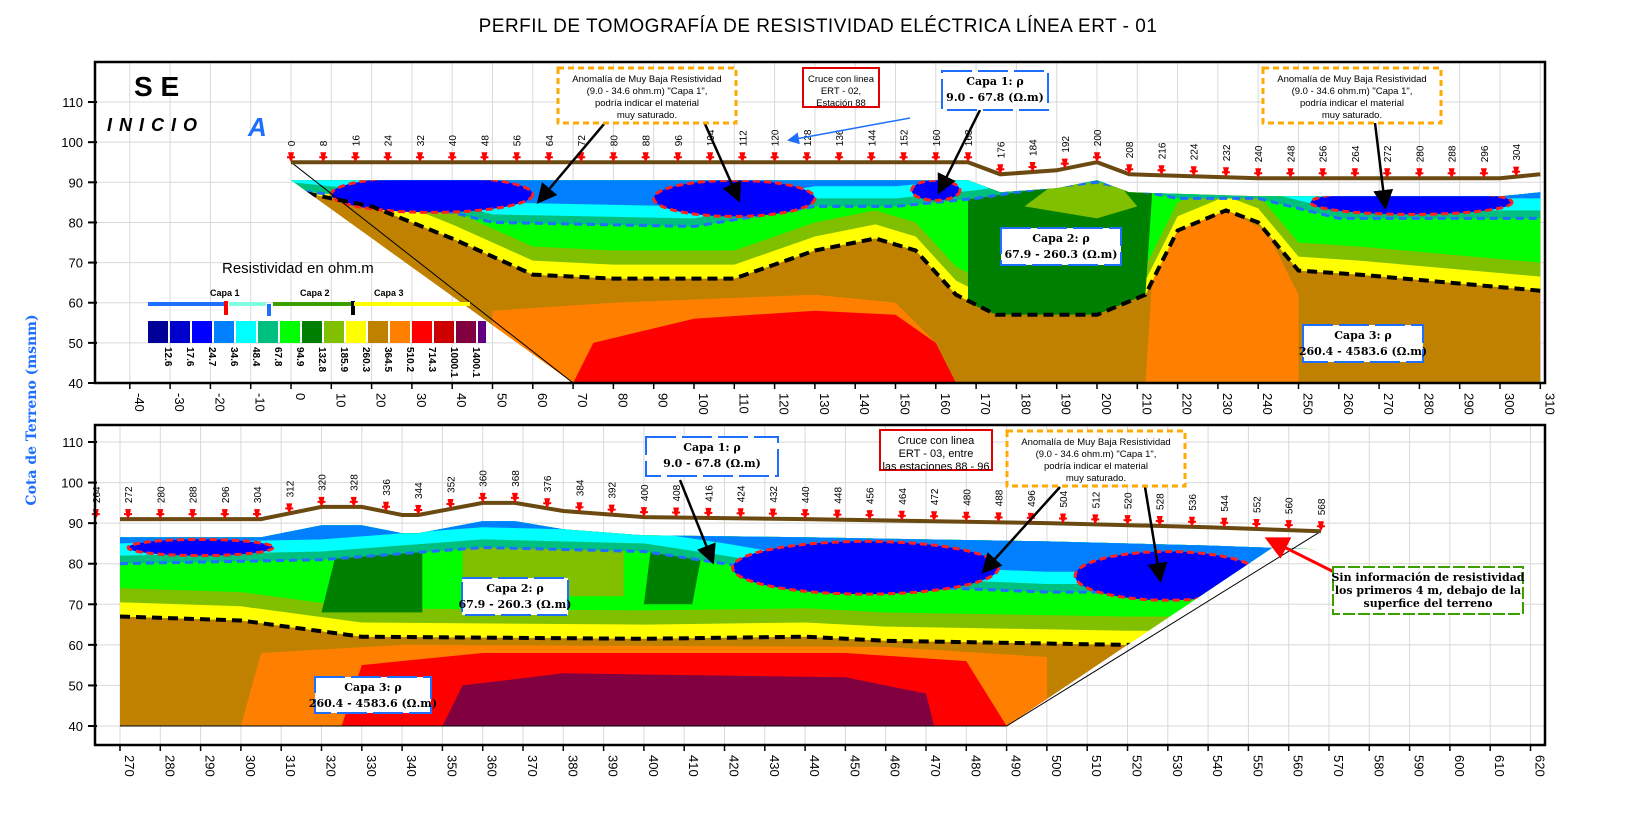 This screenshot has height=823, width=1645. Describe the element at coordinates (72, 442) in the screenshot. I see `y-tick-label: 110` at that location.